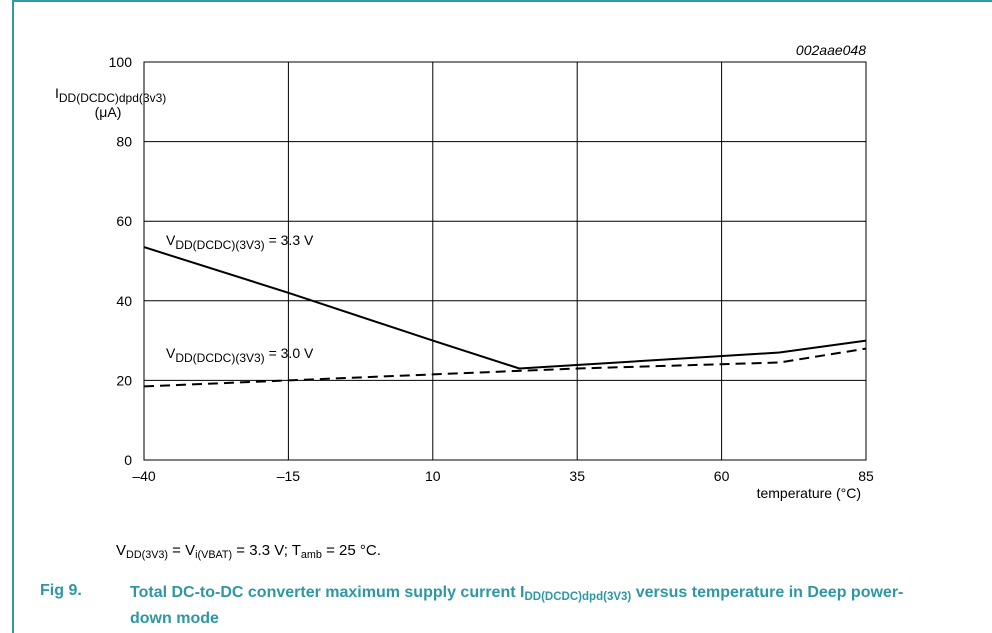  Describe the element at coordinates (240, 242) in the screenshot. I see `series-label-3v3: VDD(DCDC)(3V3) = 3.3 V` at that location.